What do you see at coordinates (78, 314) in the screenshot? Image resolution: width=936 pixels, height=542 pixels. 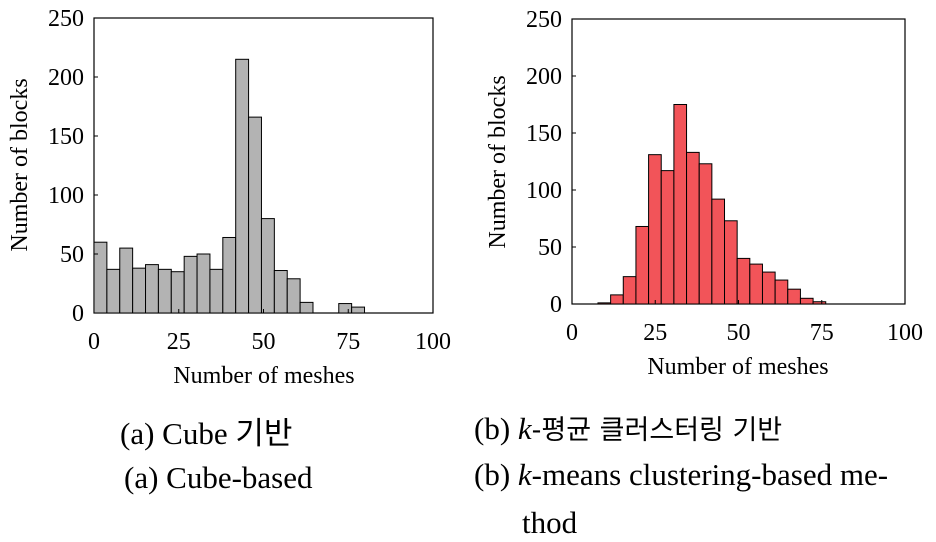 I see `y-tick-label-a-0: 0` at bounding box center [78, 314].